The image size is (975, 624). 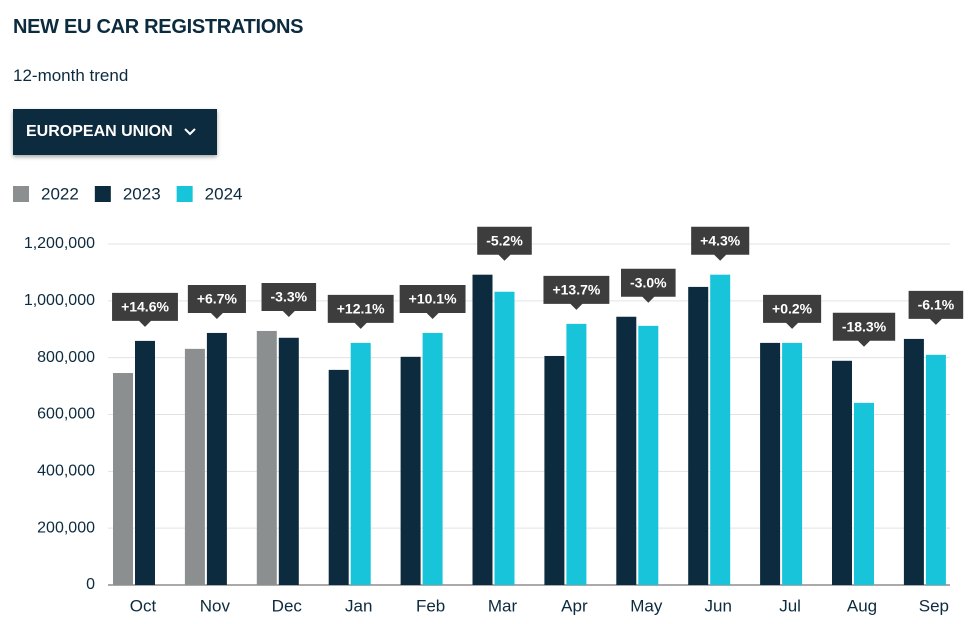 I want to click on legend-label: 2024, so click(x=224, y=193).